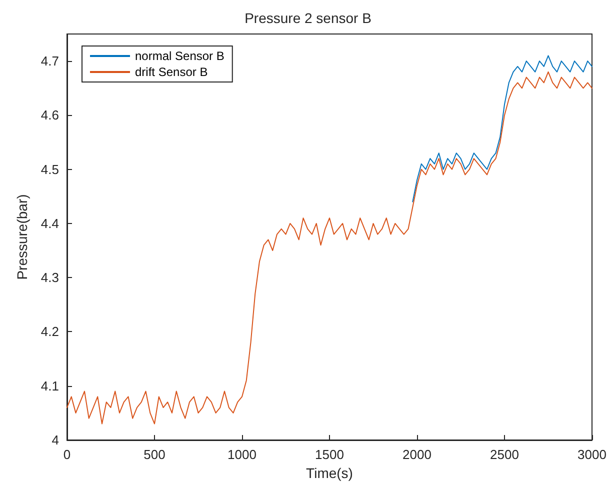 The image size is (616, 492). What do you see at coordinates (49, 278) in the screenshot?
I see `y-tick-label: 4.3` at bounding box center [49, 278].